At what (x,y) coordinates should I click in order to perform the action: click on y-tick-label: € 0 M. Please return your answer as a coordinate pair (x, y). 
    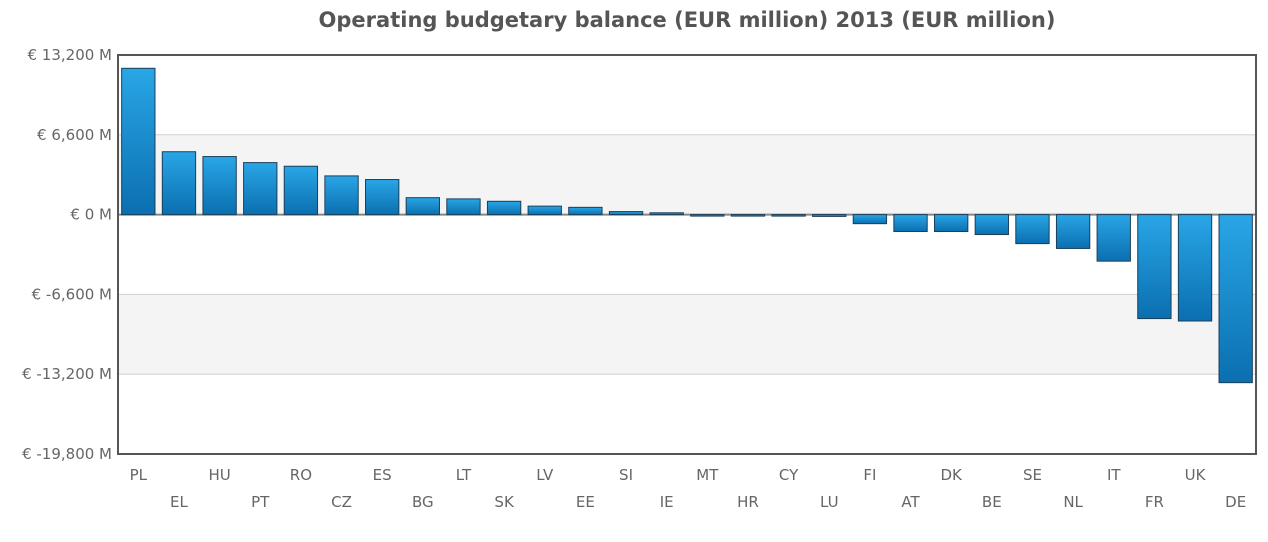
    Looking at the image, I should click on (91, 215).